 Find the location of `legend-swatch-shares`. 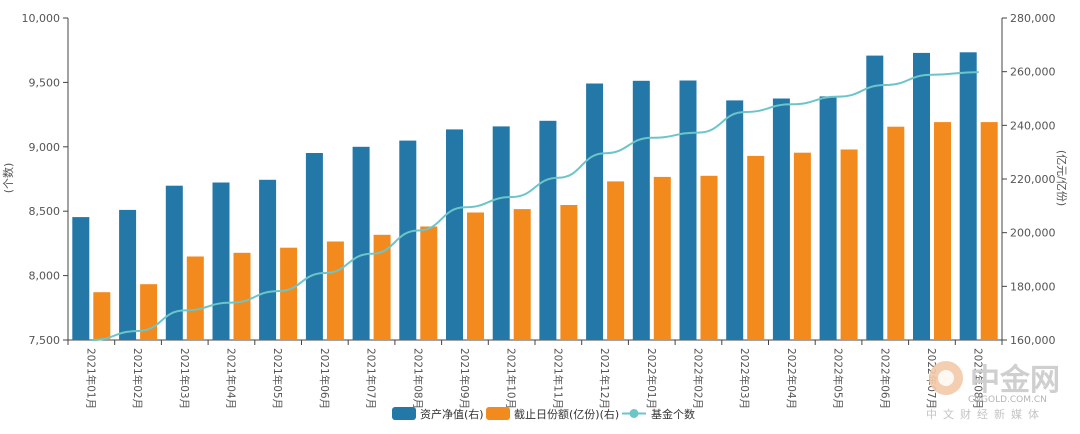

legend-swatch-shares is located at coordinates (498, 413).